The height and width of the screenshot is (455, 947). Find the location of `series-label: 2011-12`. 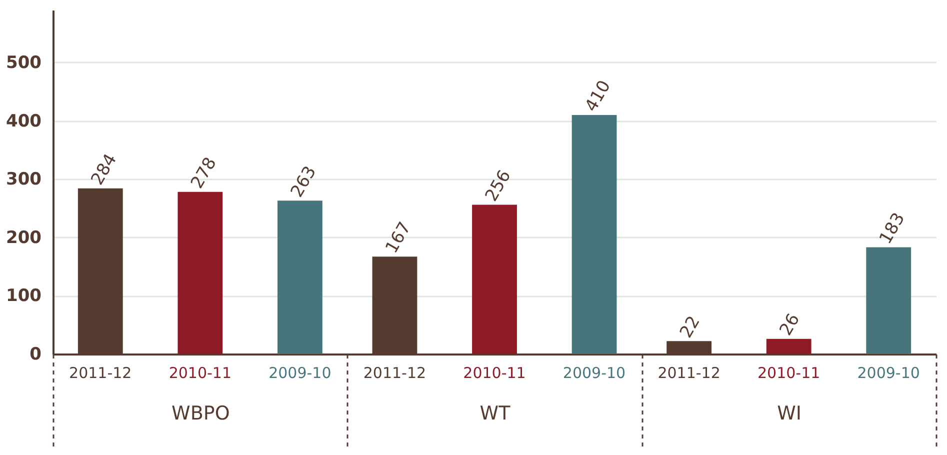

series-label: 2011-12 is located at coordinates (394, 373).